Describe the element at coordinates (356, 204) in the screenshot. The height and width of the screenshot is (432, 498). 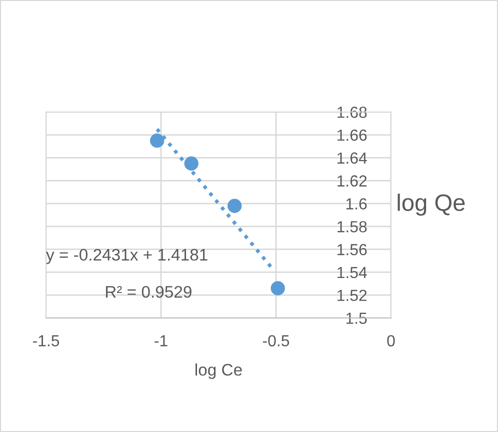
I see `y-tick-label: 1.6` at that location.